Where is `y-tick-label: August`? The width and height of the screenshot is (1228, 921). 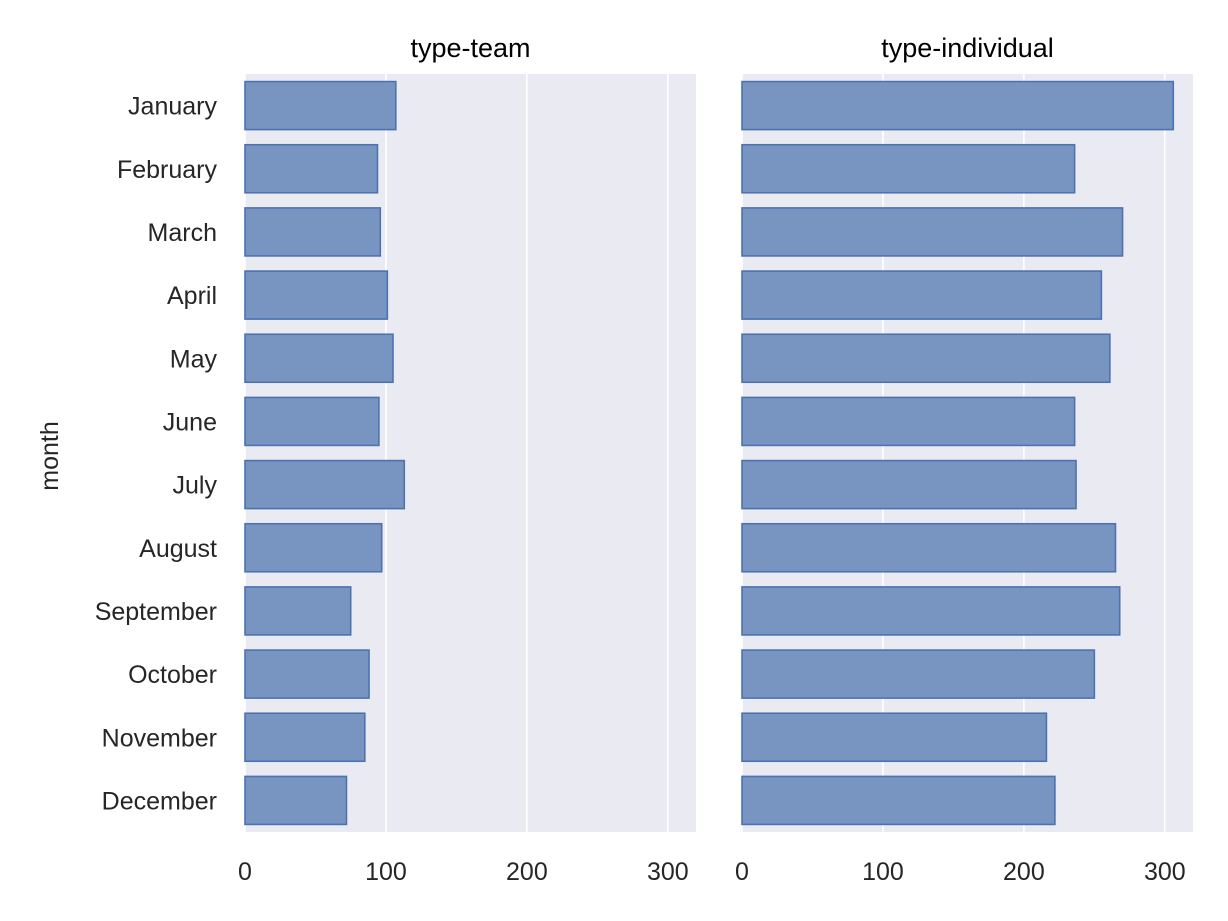
y-tick-label: August is located at coordinates (178, 549).